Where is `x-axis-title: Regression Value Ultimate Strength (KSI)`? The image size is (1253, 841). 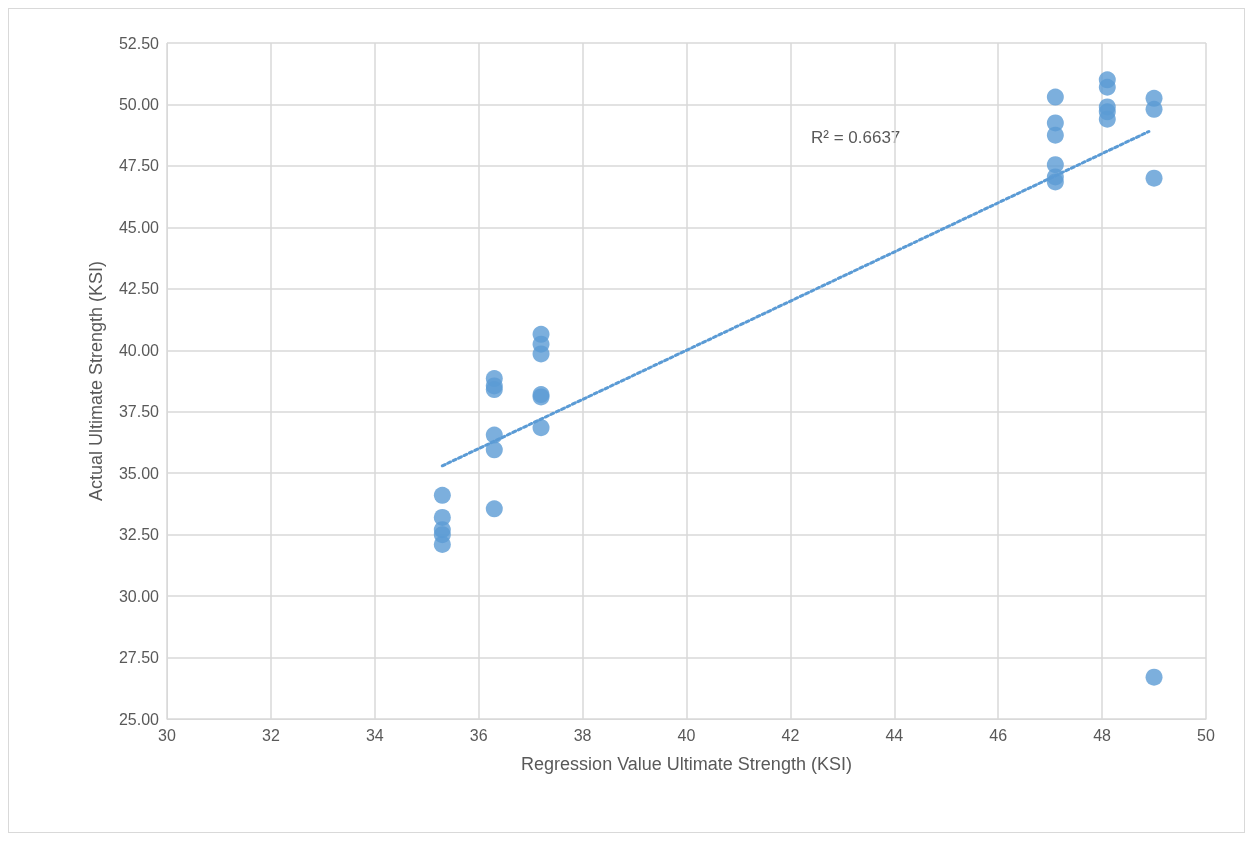
x-axis-title: Regression Value Ultimate Strength (KSI) is located at coordinates (686, 764).